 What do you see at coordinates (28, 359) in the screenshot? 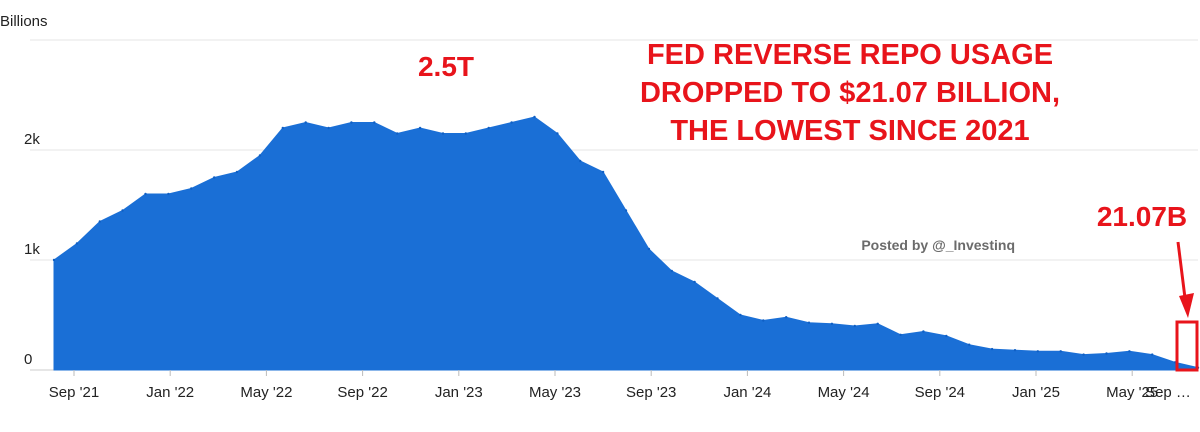
I see `y-tick-label: 0` at bounding box center [28, 359].